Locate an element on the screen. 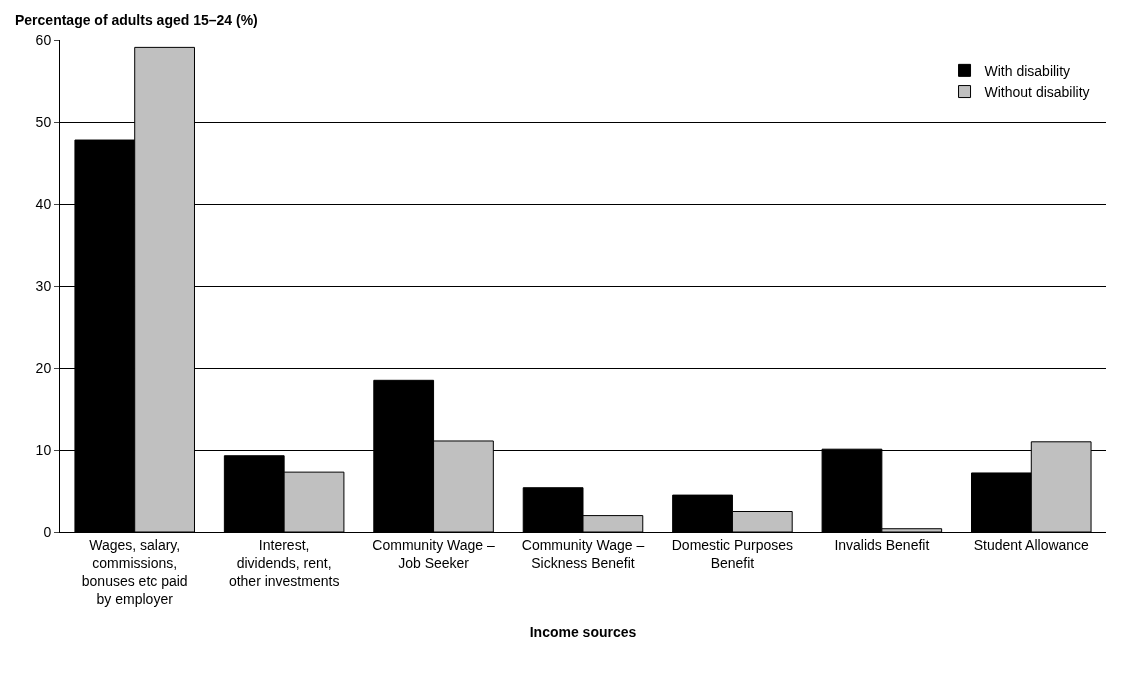  x-tick-label: Student Allowance is located at coordinates (1031, 544).